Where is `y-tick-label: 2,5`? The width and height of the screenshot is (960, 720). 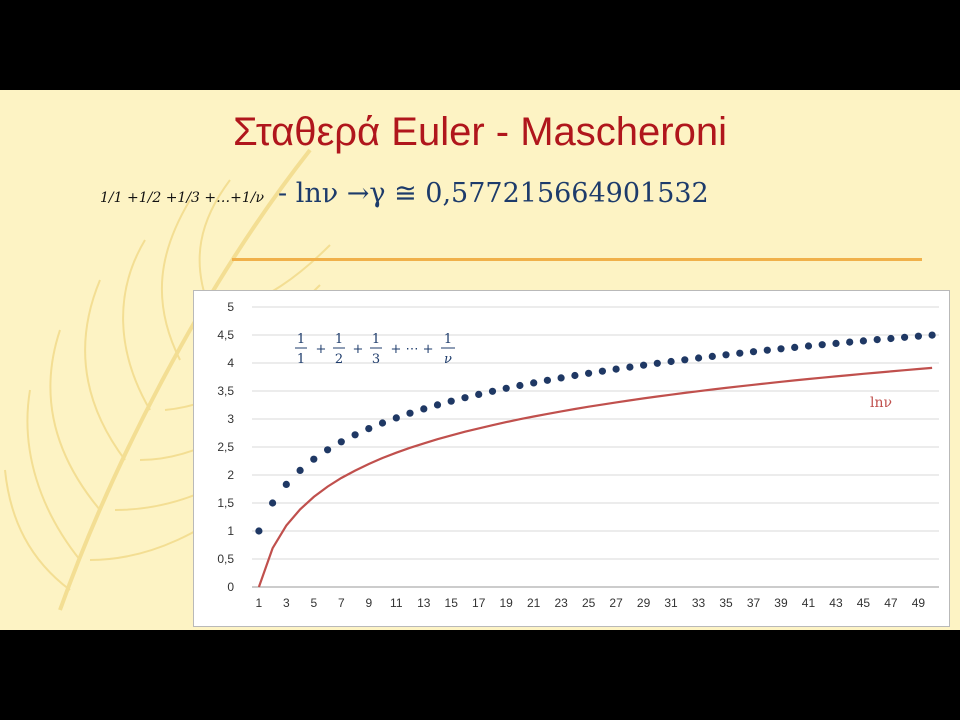
y-tick-label: 2,5 is located at coordinates (225, 447).